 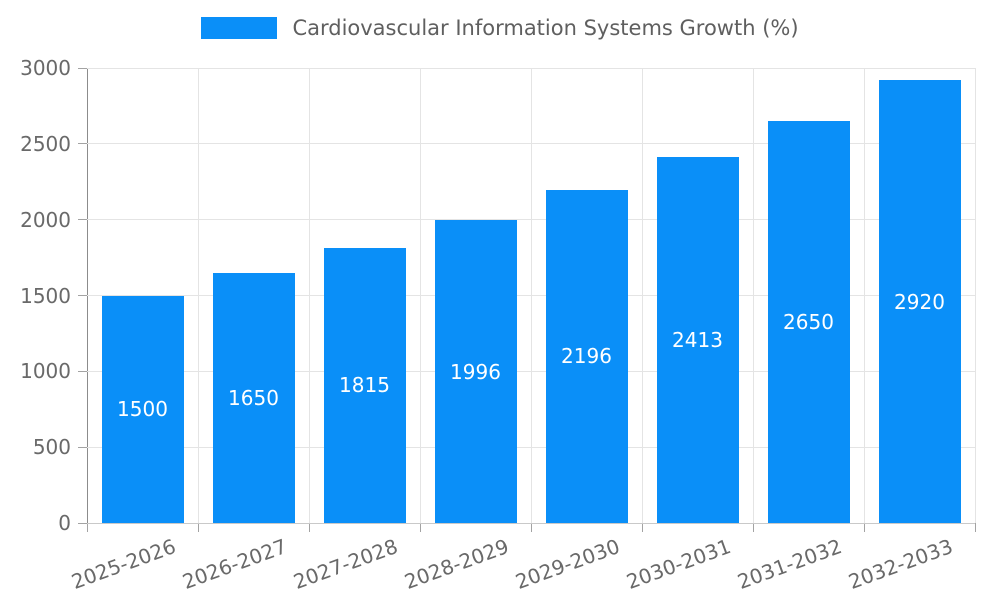 I want to click on bar: 2650, so click(x=808, y=322).